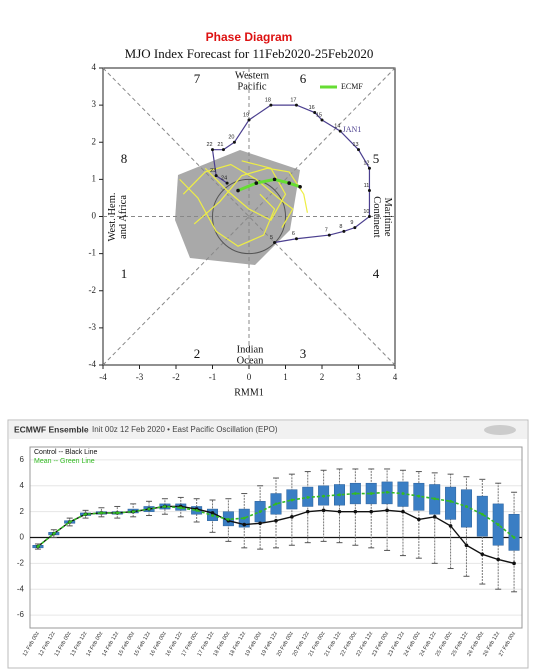  What do you see at coordinates (93, 253) in the screenshot?
I see `y-tick-label: -1` at bounding box center [93, 253].